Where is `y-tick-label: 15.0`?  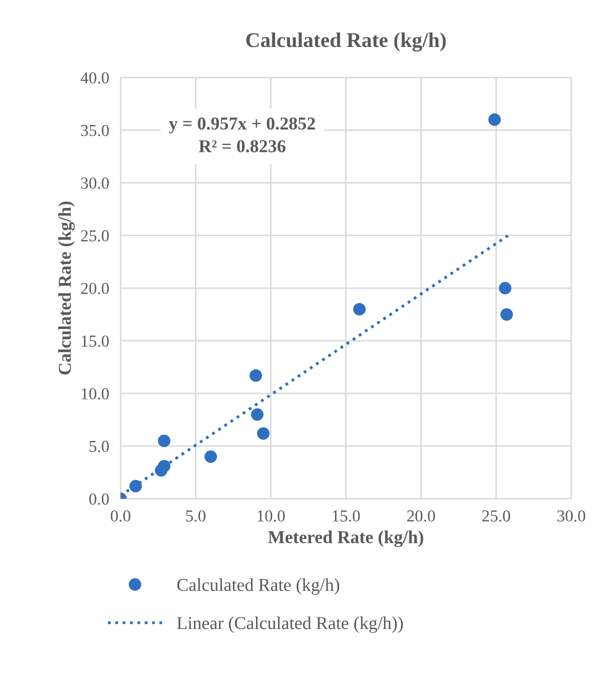 y-tick-label: 15.0 is located at coordinates (95, 341).